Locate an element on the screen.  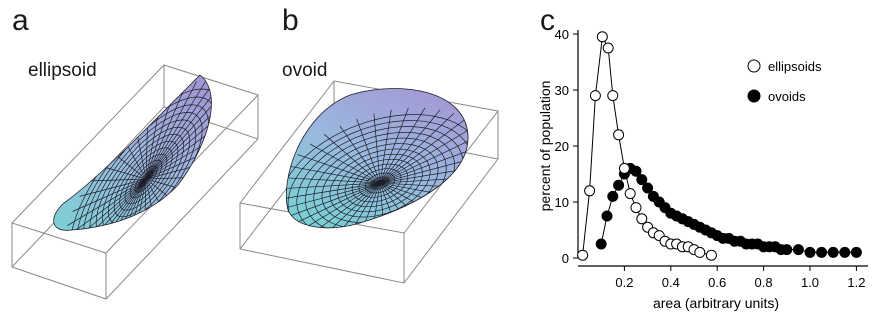
panel-c-letter: c is located at coordinates (547, 20).